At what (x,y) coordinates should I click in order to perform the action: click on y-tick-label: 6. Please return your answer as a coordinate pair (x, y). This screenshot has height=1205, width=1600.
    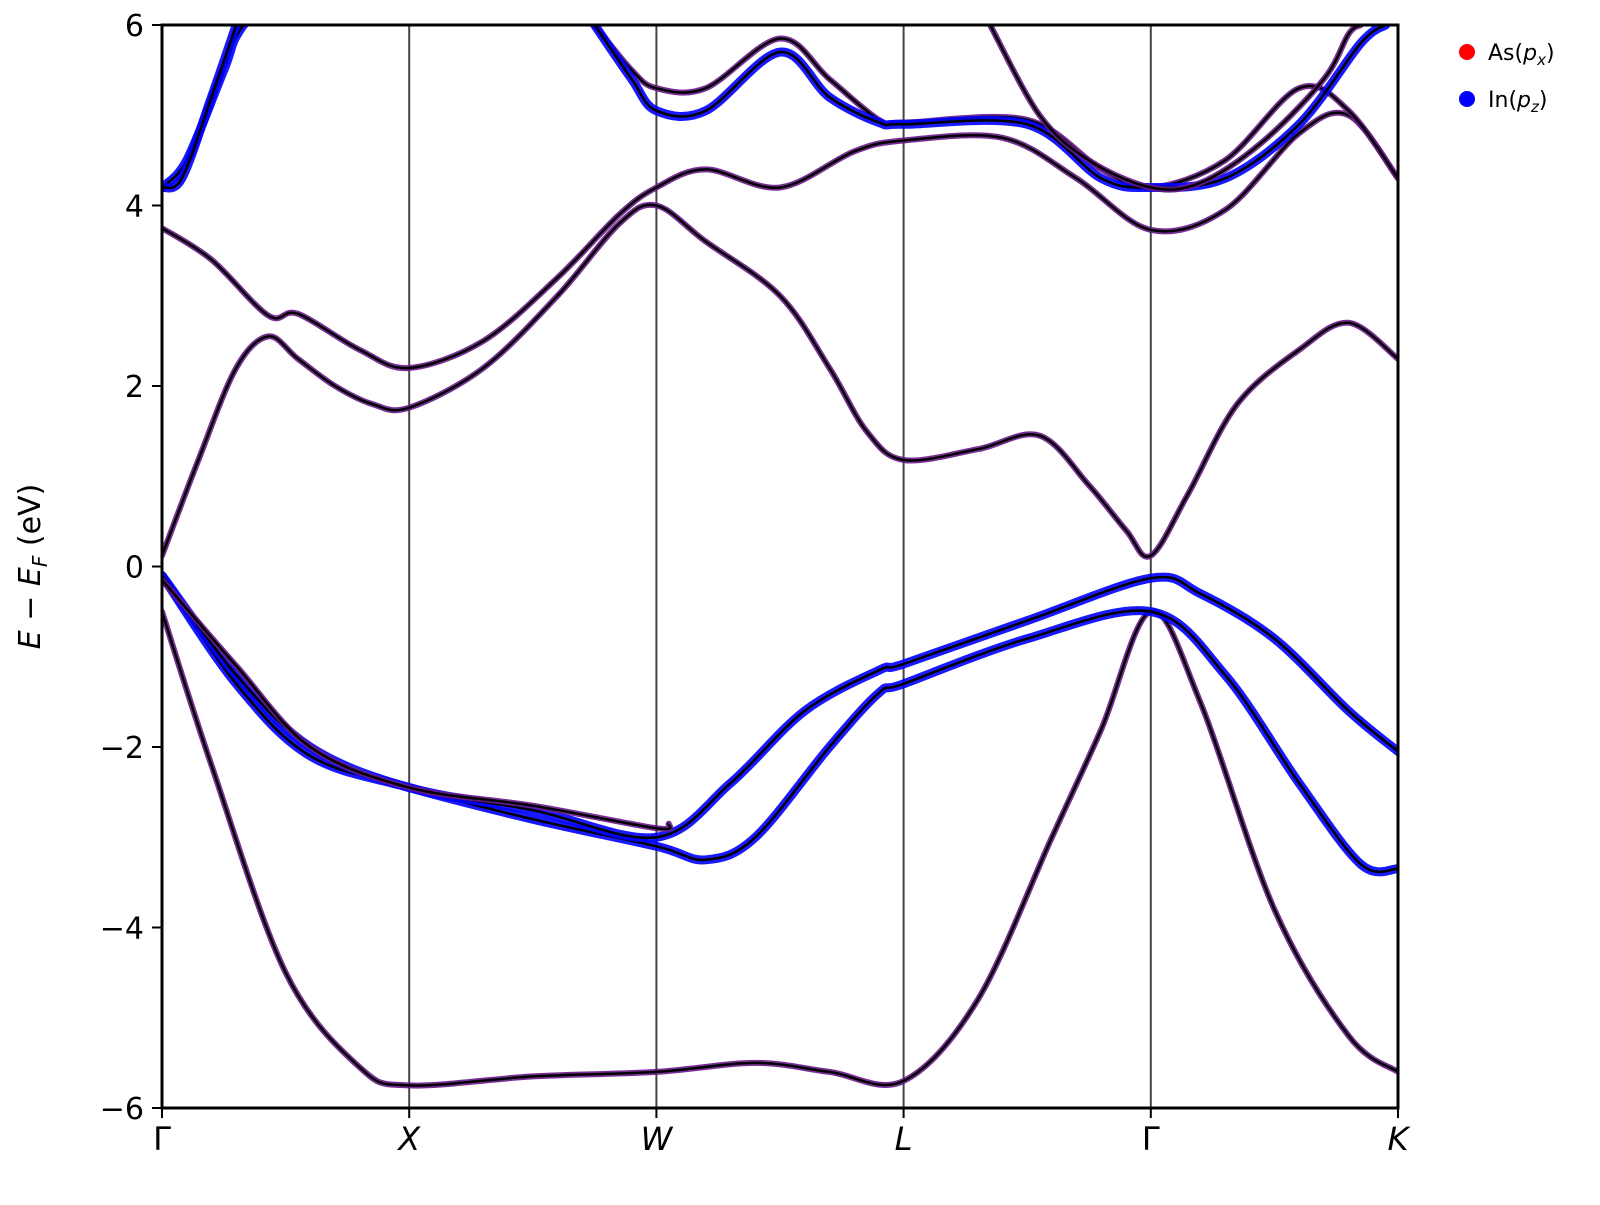
    Looking at the image, I should click on (134, 26).